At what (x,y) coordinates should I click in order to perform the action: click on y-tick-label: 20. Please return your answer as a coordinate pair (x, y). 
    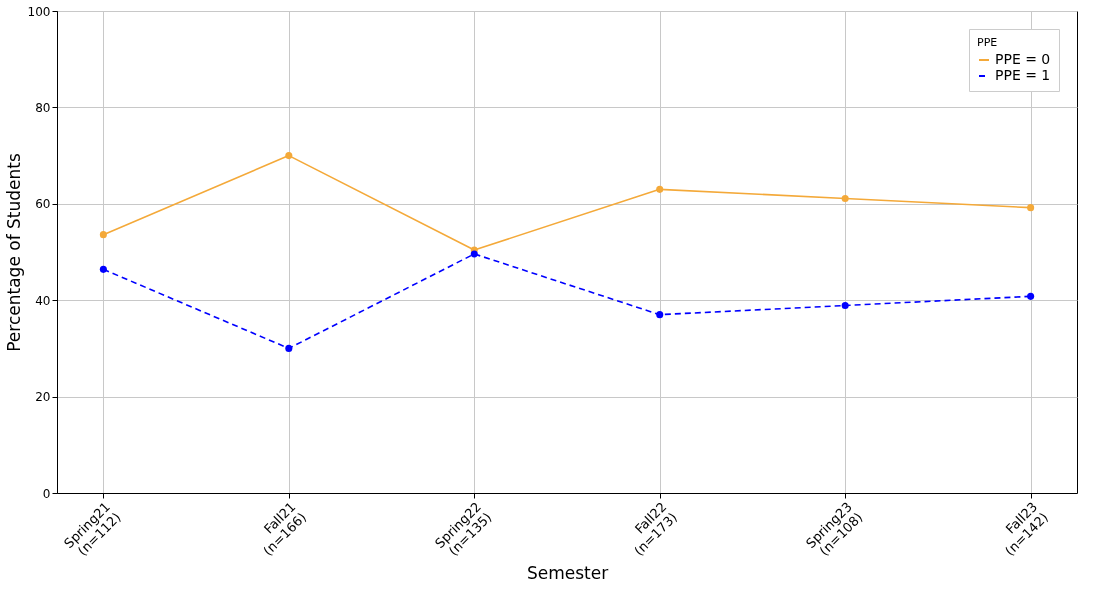
    Looking at the image, I should click on (43, 397).